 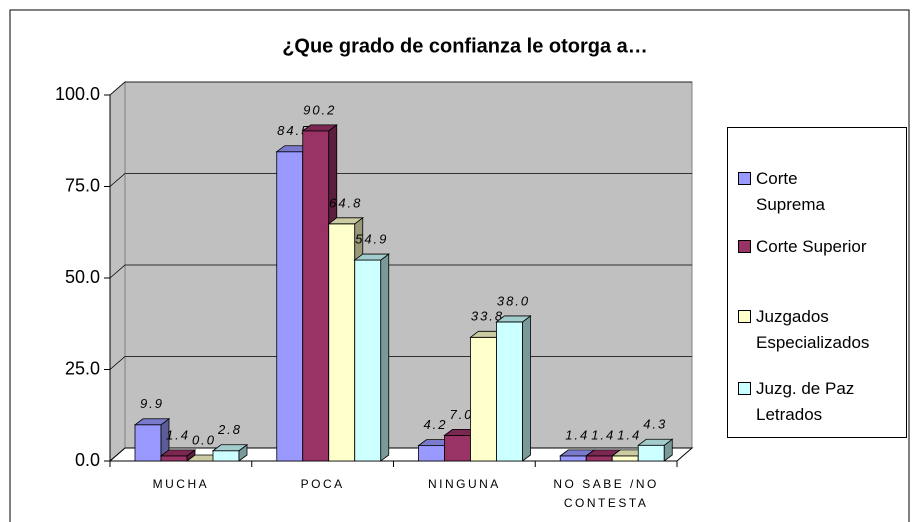 What do you see at coordinates (82, 368) in the screenshot?
I see `y-tick-label: 25.0` at bounding box center [82, 368].